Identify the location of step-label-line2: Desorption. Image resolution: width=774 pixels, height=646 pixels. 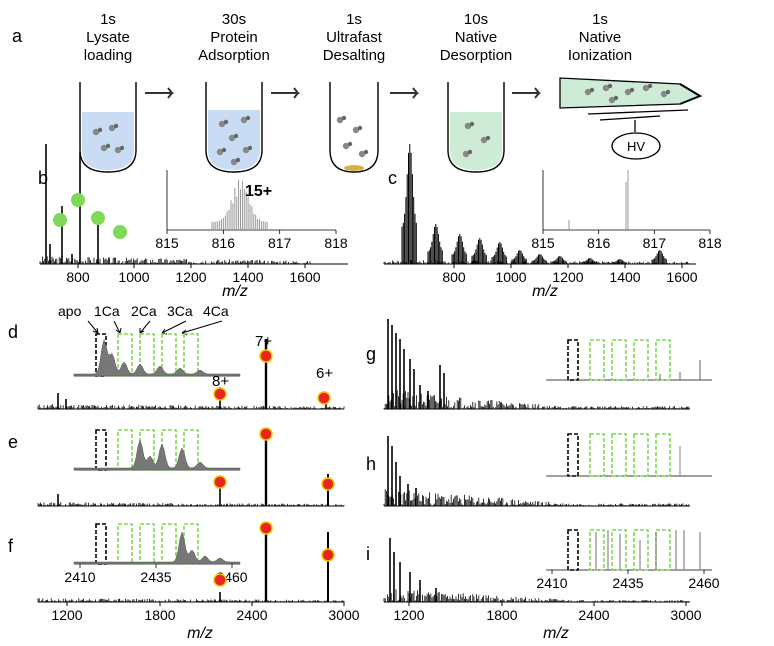
(476, 55).